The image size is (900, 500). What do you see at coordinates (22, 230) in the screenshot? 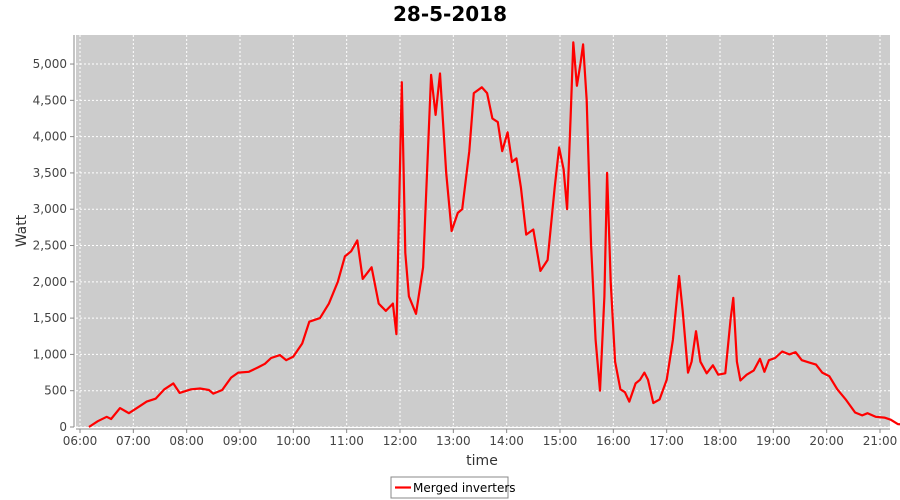
I see `y-axis-label: Watt` at bounding box center [22, 230].